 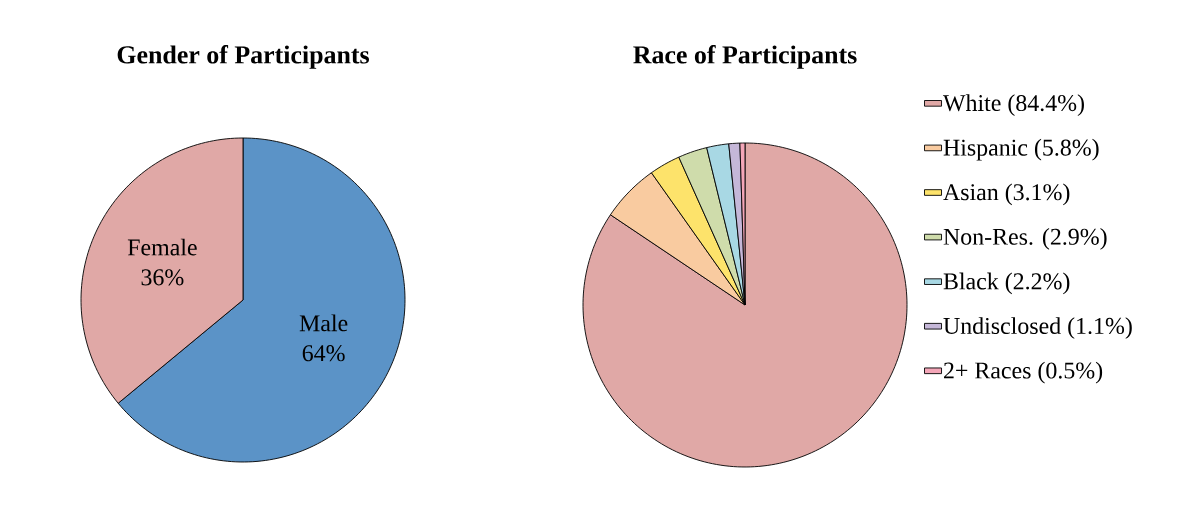 What do you see at coordinates (1006, 194) in the screenshot?
I see `legend-label: Asian (3.1%)` at bounding box center [1006, 194].